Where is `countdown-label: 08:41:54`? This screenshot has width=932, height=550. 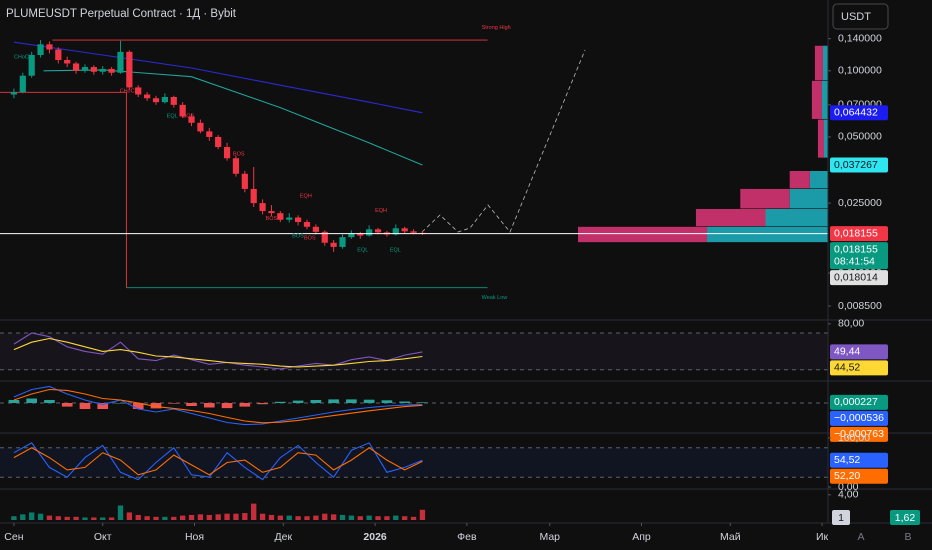 countdown-label: 08:41:54 is located at coordinates (854, 261).